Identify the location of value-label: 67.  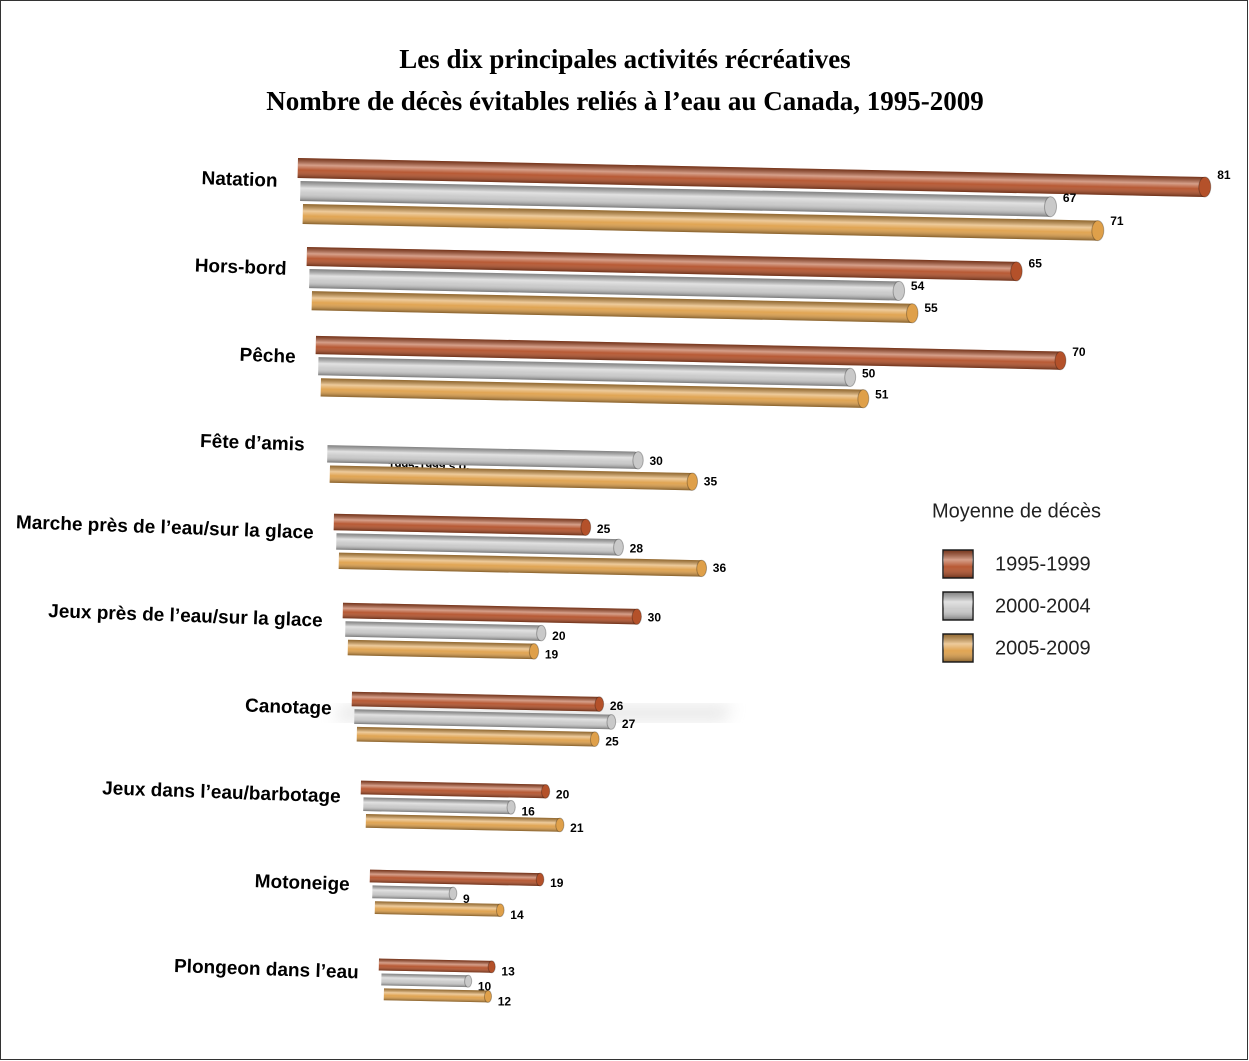
(1070, 198).